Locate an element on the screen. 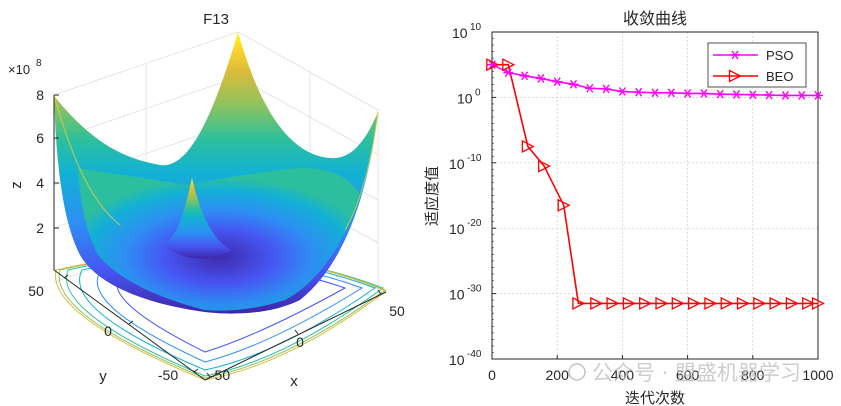  surface-title: F13 is located at coordinates (216, 19).